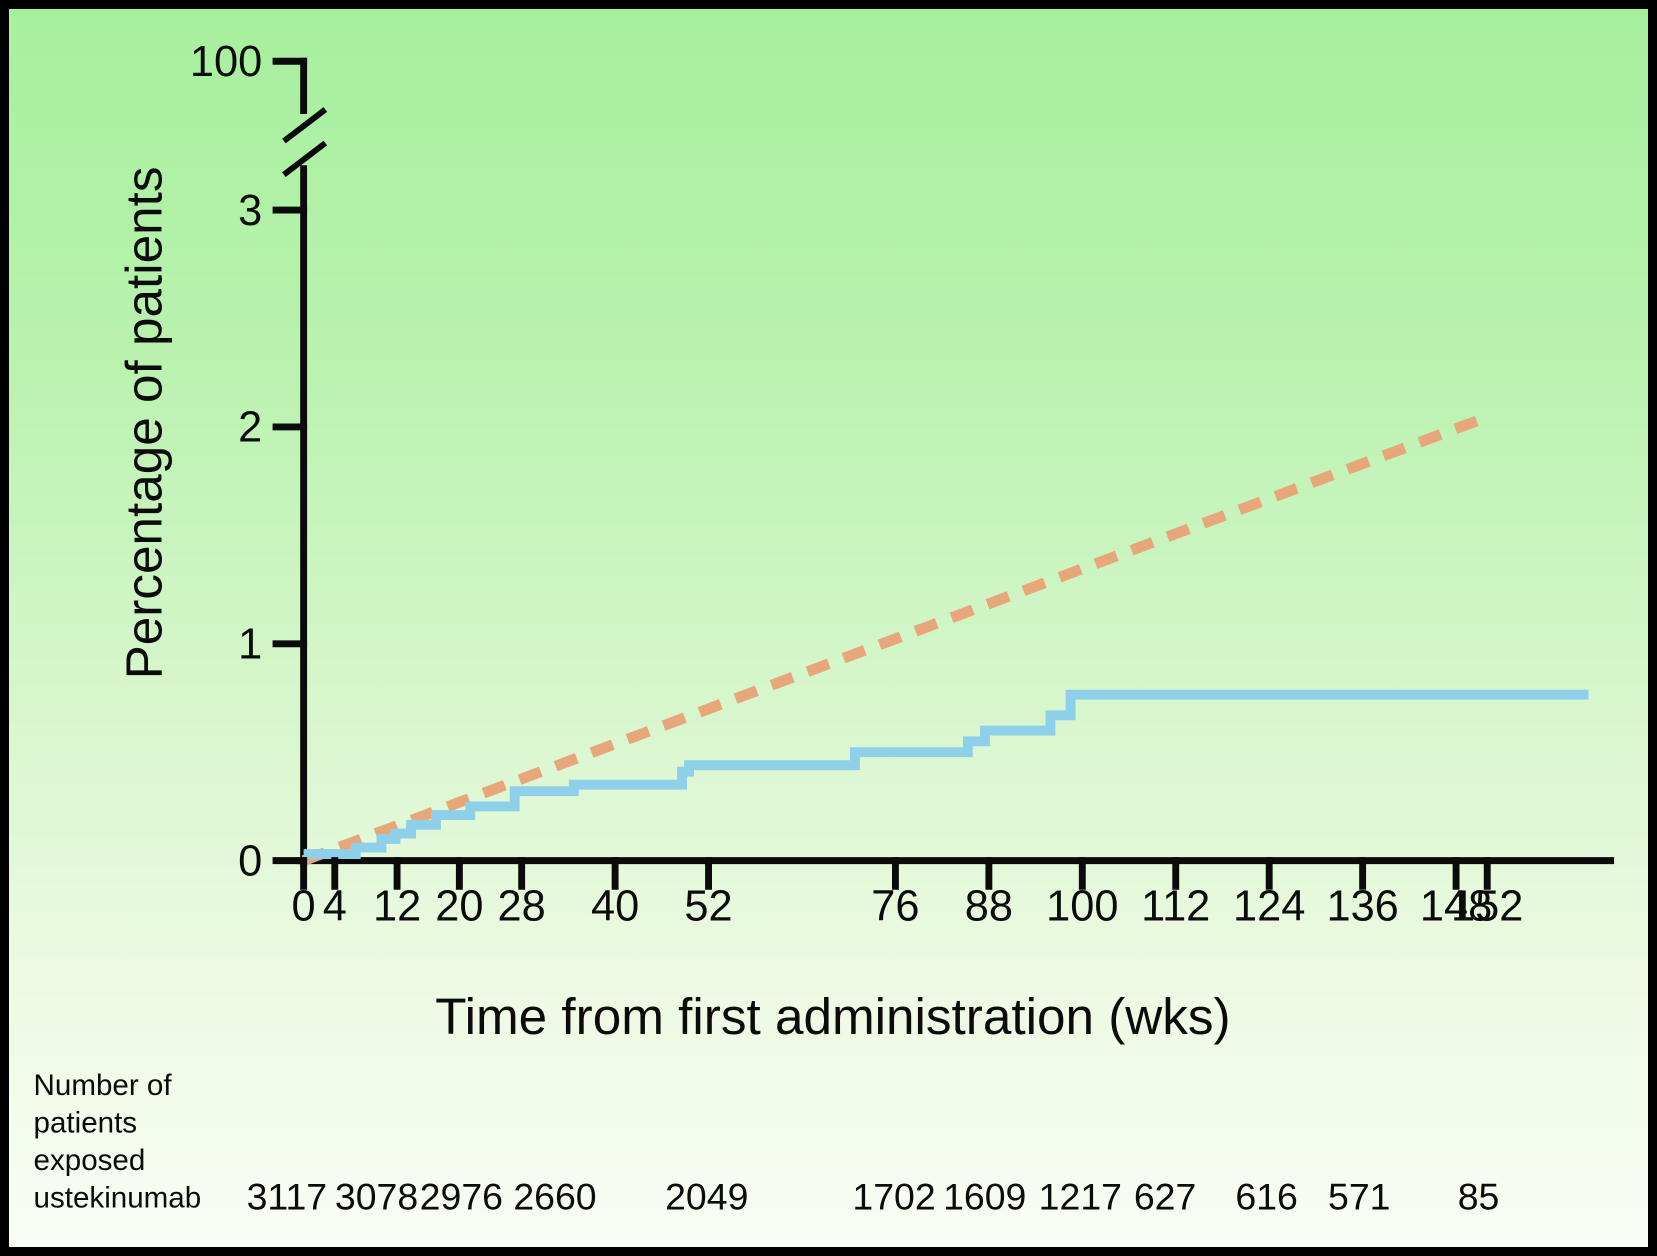 The width and height of the screenshot is (1657, 1256). Describe the element at coordinates (335, 907) in the screenshot. I see `x-tick-label-4: 4` at that location.